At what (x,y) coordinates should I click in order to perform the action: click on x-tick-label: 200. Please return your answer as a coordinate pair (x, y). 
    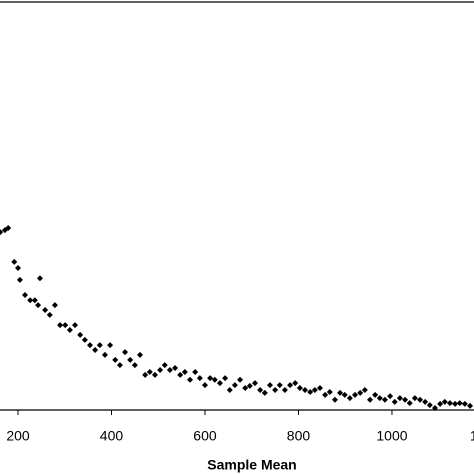
    Looking at the image, I should click on (18, 436).